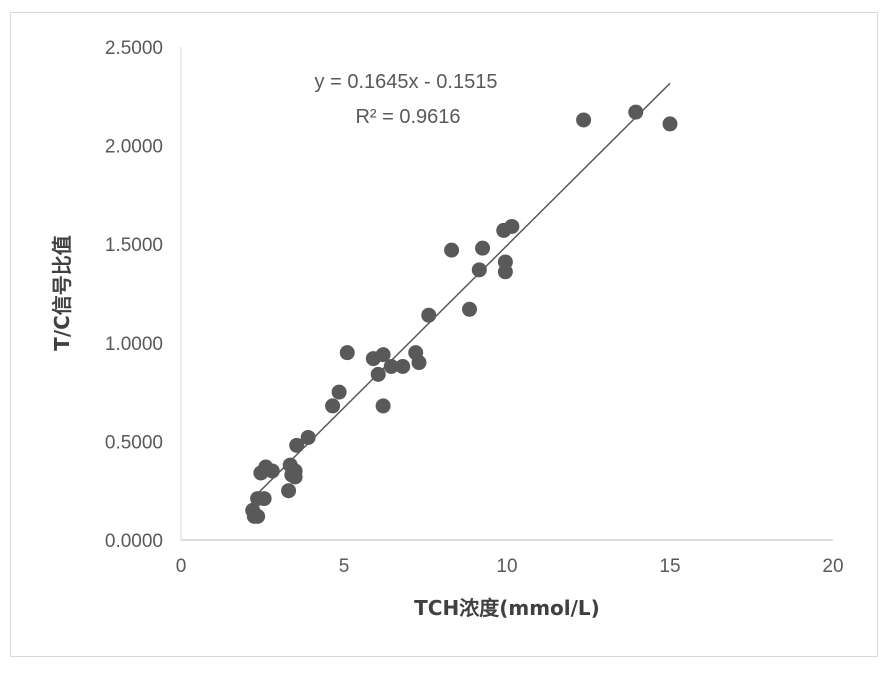 This screenshot has height=681, width=895. What do you see at coordinates (62, 293) in the screenshot?
I see `y-axis-title: T/C信号比值` at bounding box center [62, 293].